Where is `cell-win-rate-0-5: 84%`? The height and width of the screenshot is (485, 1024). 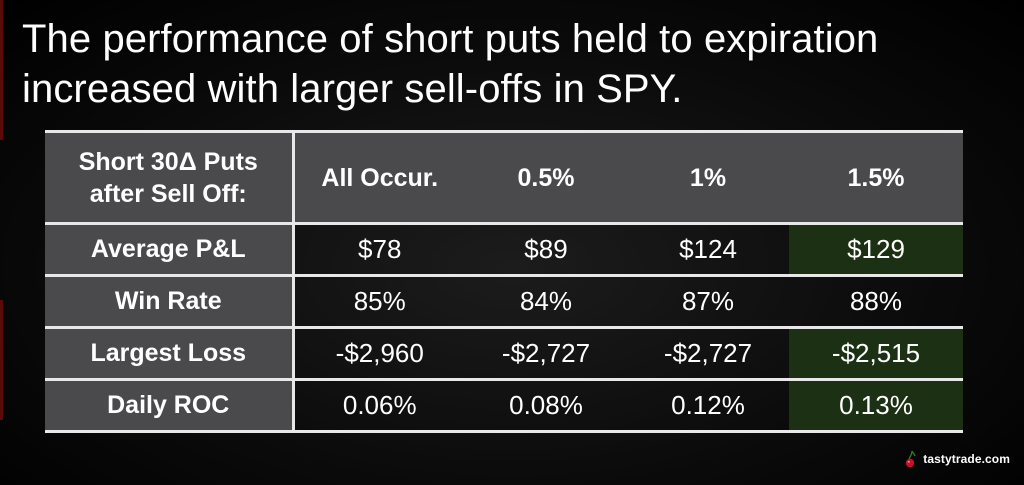 cell-win-rate-0-5: 84% is located at coordinates (546, 301).